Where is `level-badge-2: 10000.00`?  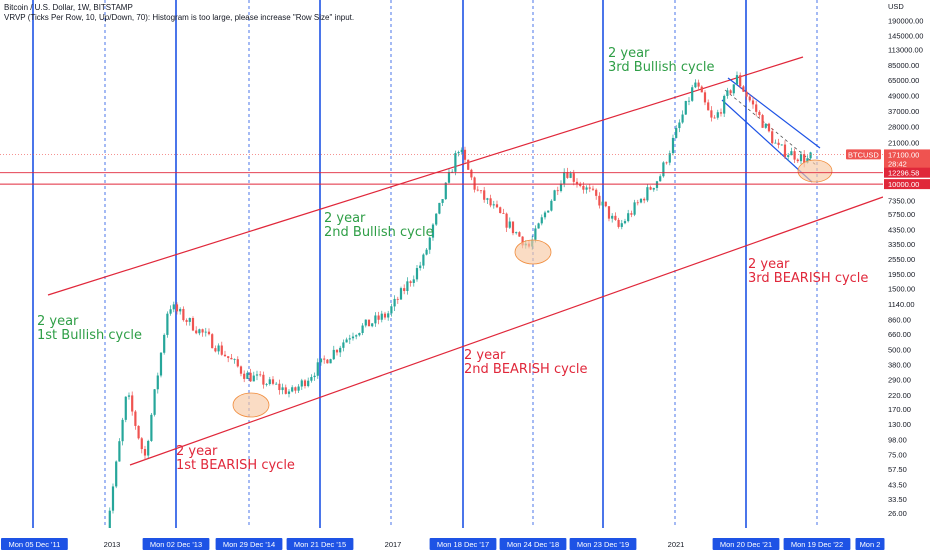
level-badge-2: 10000.00 is located at coordinates (907, 184).